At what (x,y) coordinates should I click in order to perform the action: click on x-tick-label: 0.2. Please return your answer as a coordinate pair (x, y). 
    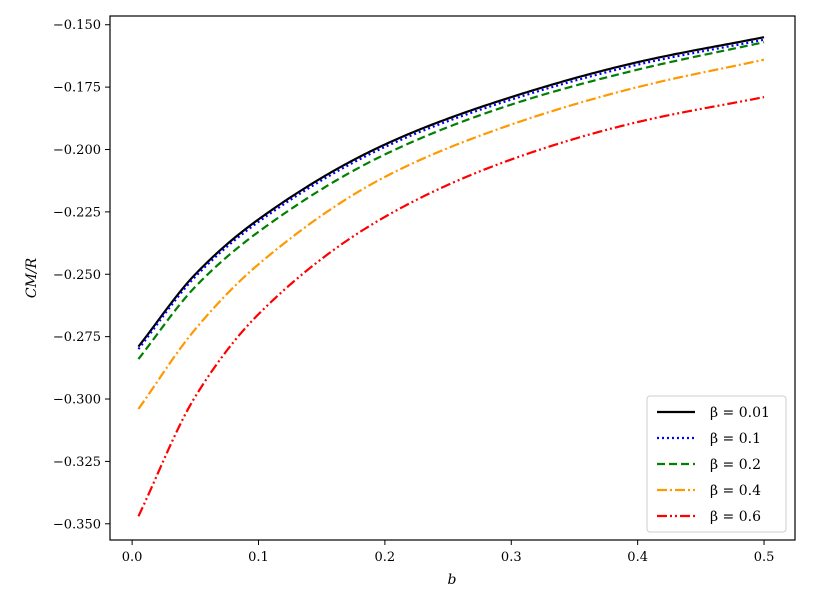
    Looking at the image, I should click on (385, 557).